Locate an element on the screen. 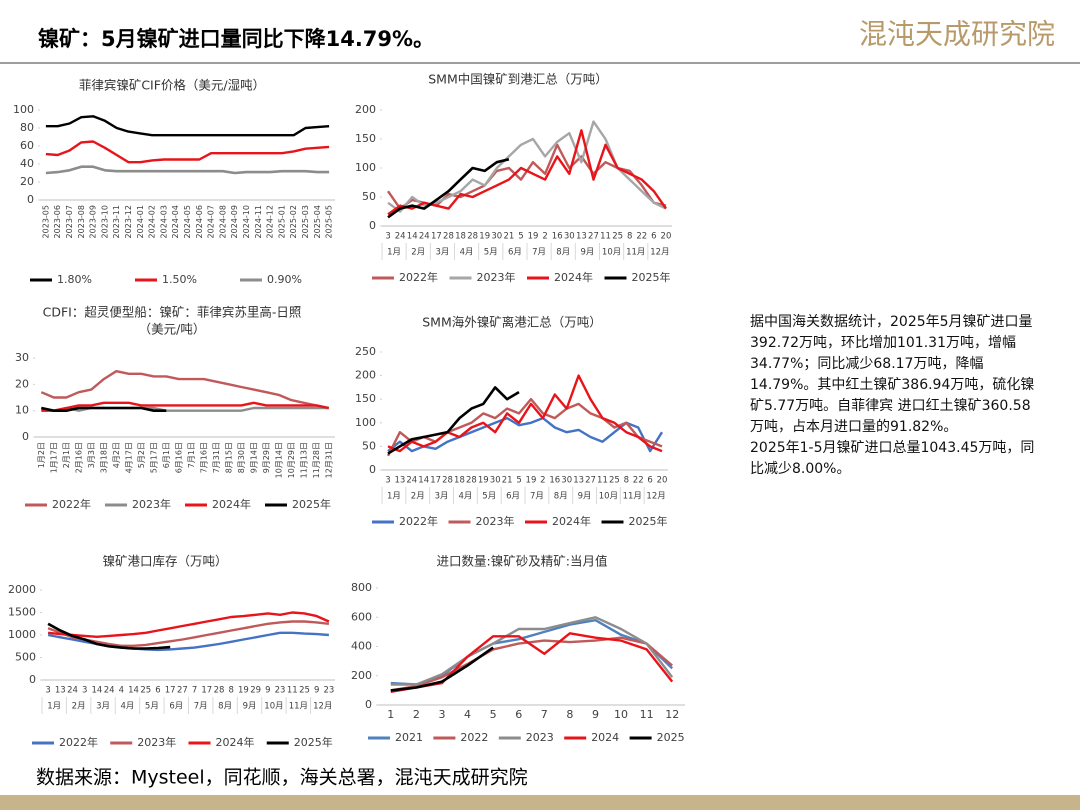 The width and height of the screenshot is (1080, 810). x-tick-label: 6月16日 is located at coordinates (178, 457).